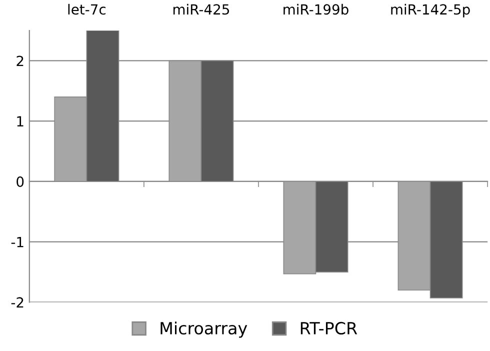 The height and width of the screenshot is (351, 490). I want to click on x-tick-label: miR-199b, so click(316, 9).